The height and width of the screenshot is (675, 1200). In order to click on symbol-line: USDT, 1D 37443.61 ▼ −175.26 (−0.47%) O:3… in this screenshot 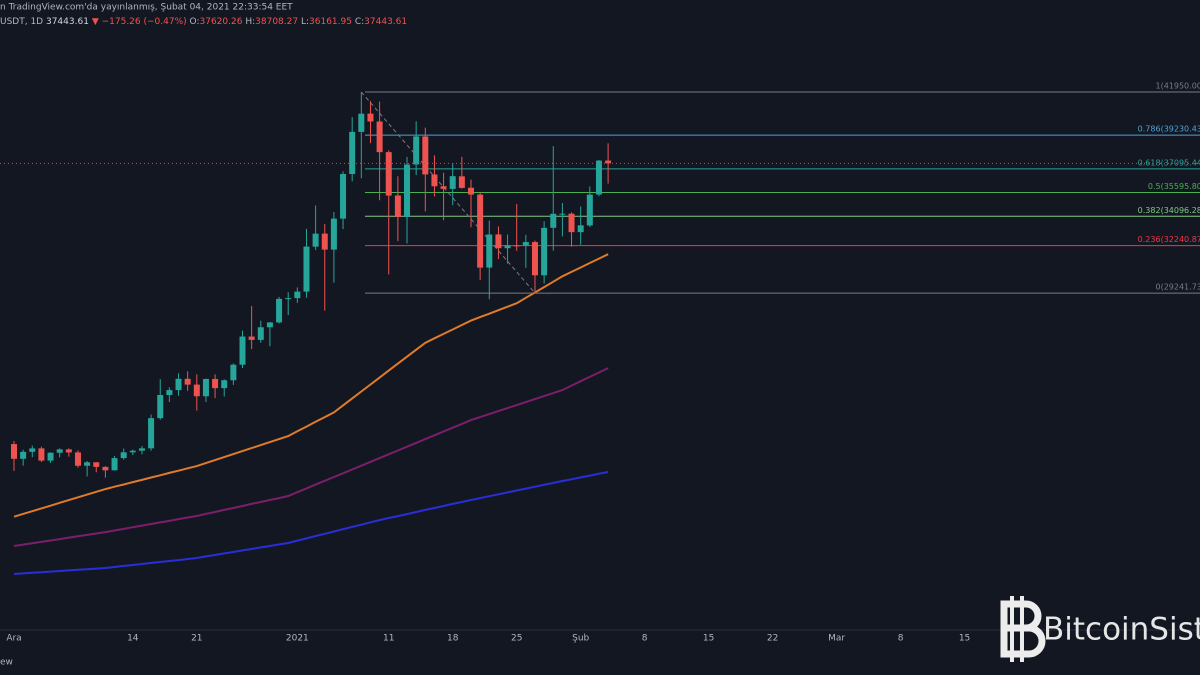, I will do `click(203, 22)`.